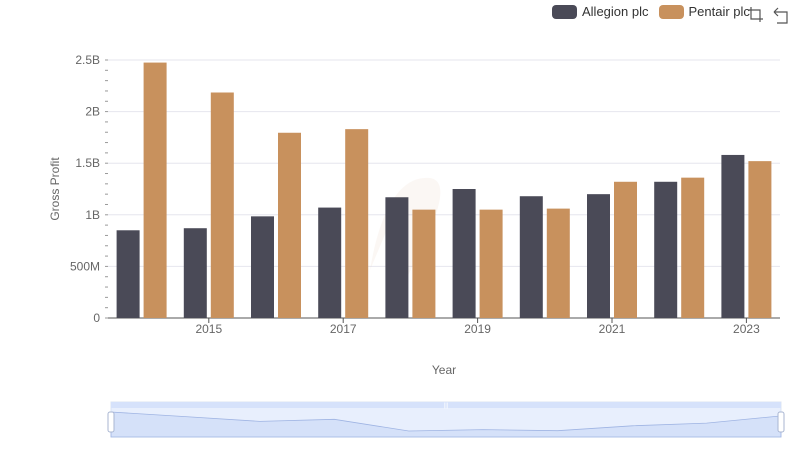 The height and width of the screenshot is (461, 800). I want to click on restore-icon, so click(756, 15).